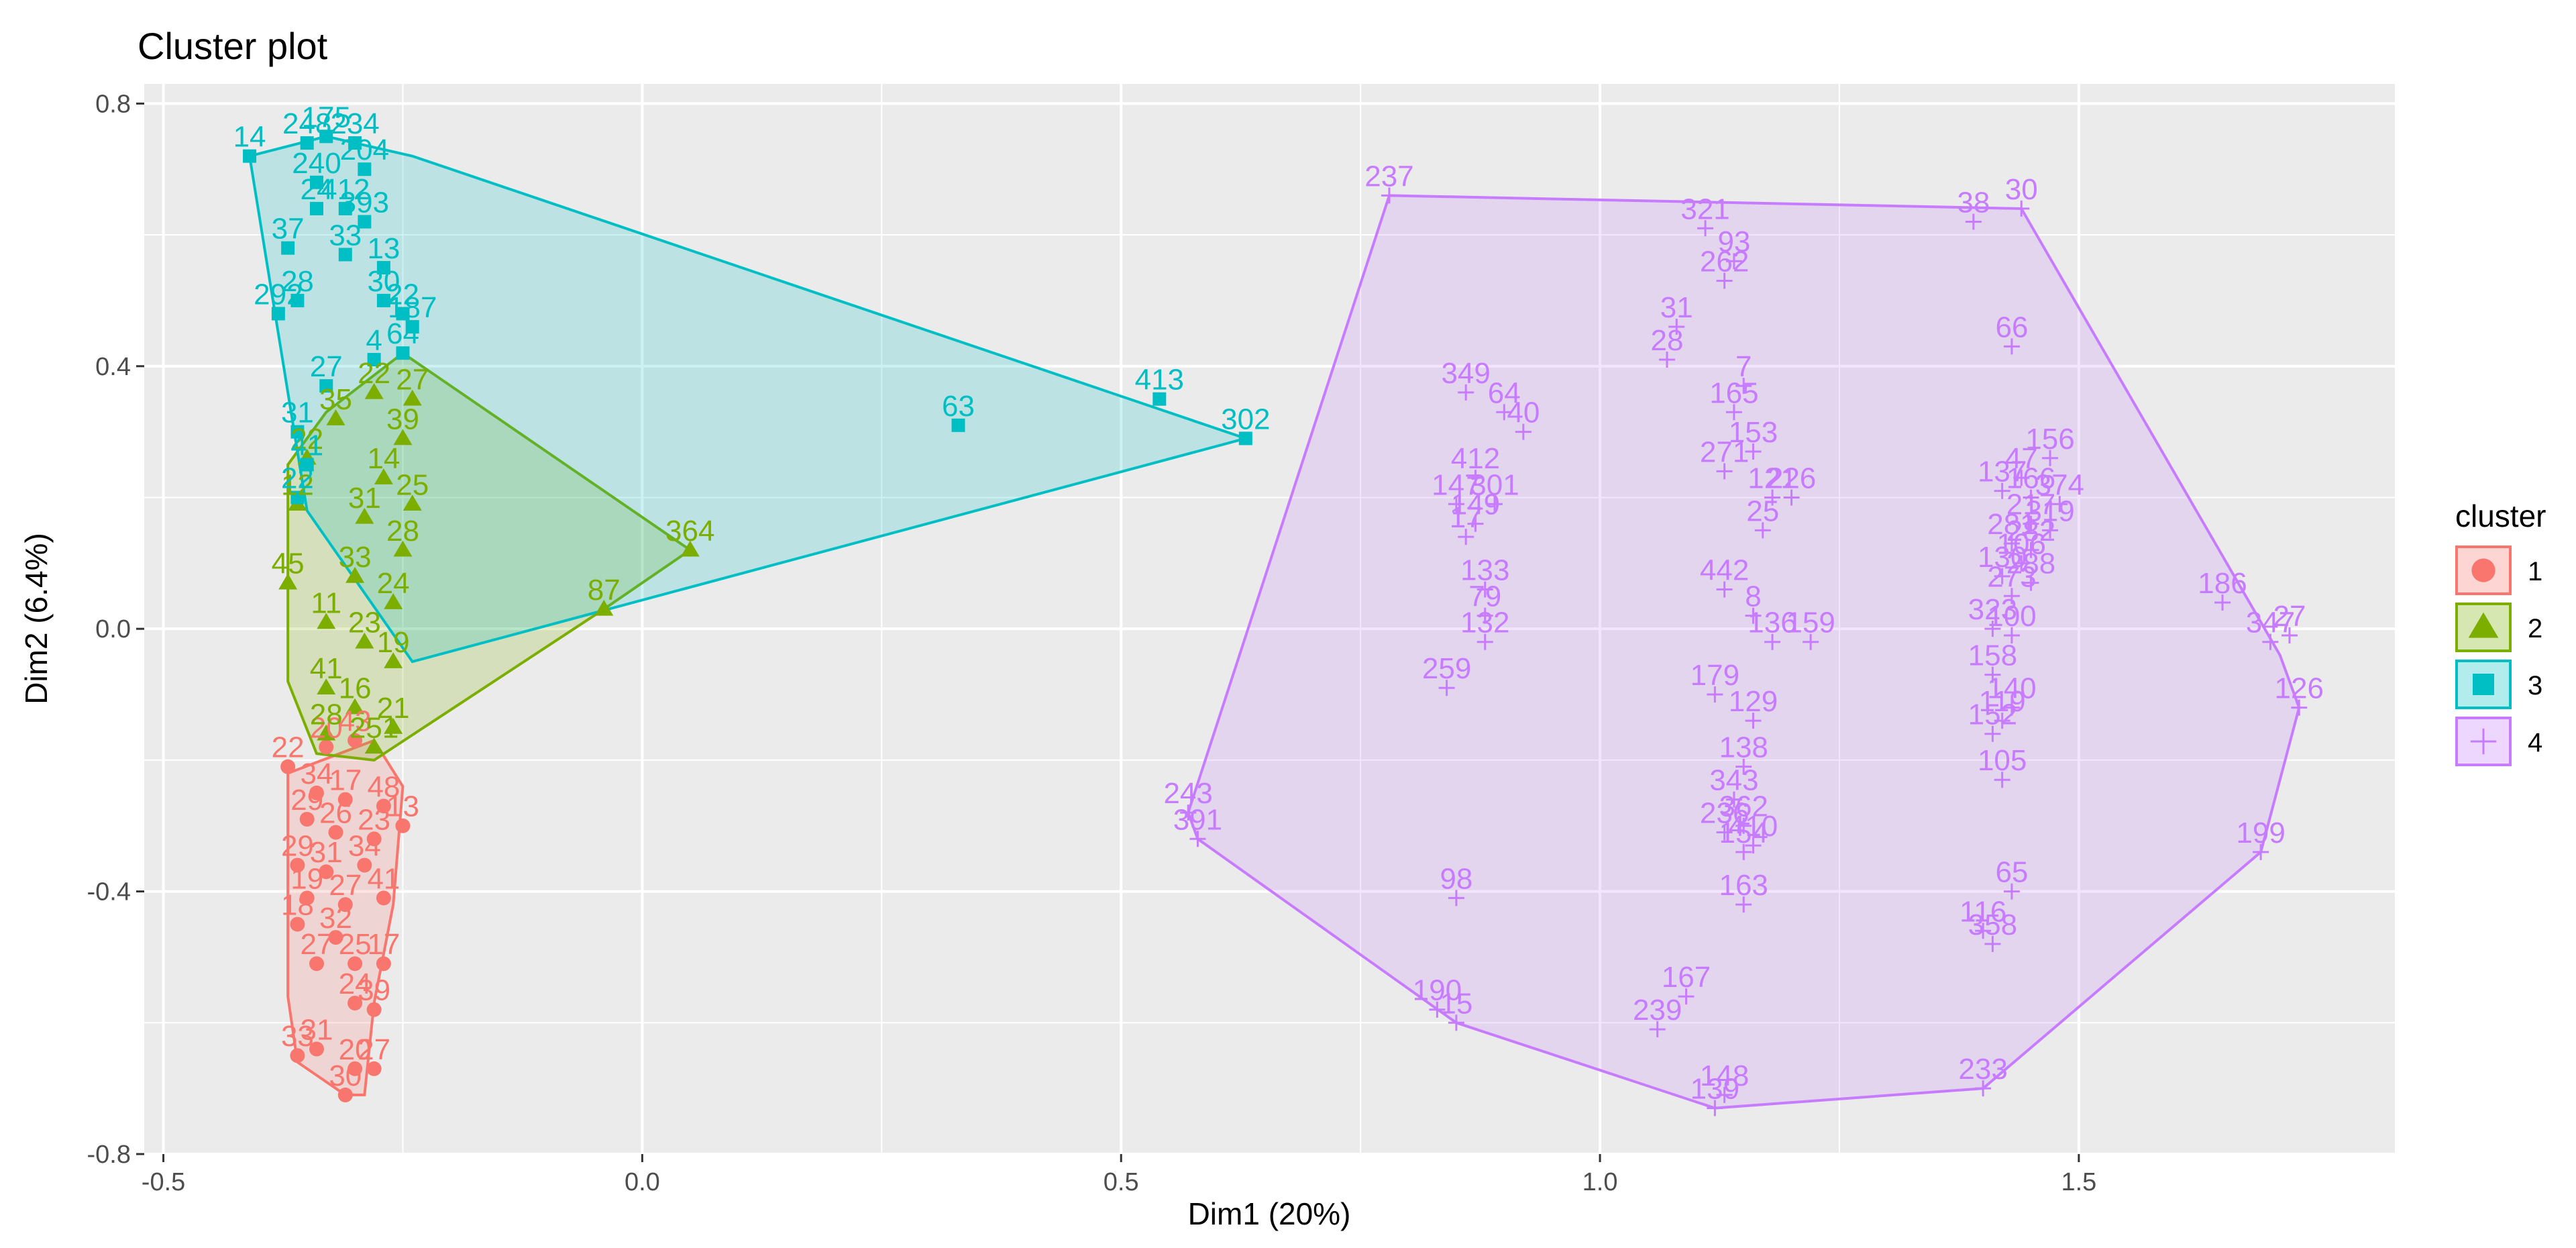  I want to click on cluster-2-point-label: 41, so click(326, 668).